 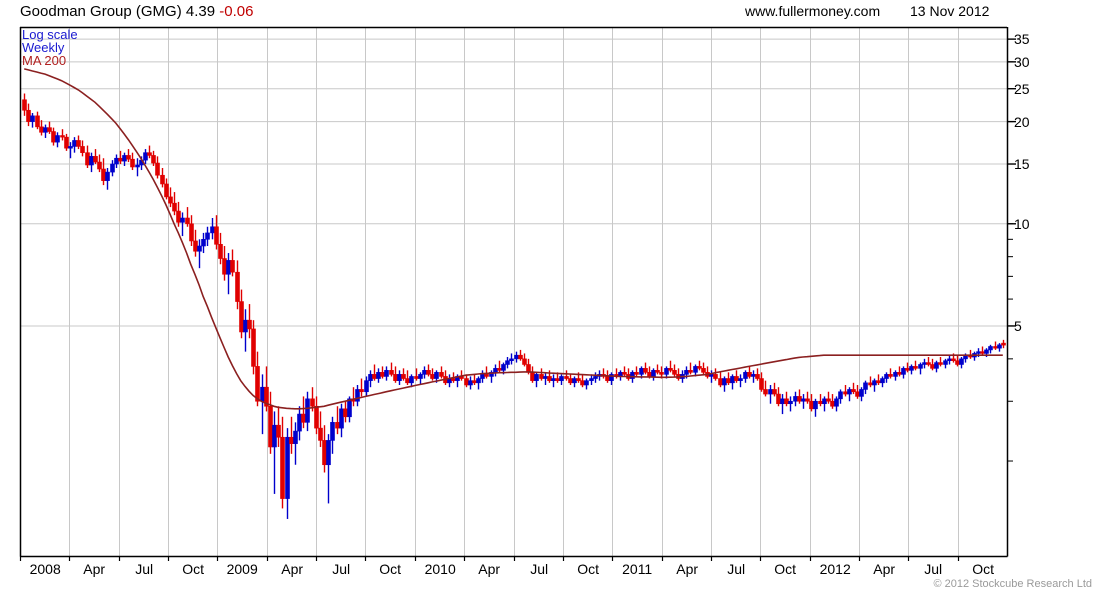 What do you see at coordinates (813, 11) in the screenshot?
I see `website-label: www.fullermoney.com` at bounding box center [813, 11].